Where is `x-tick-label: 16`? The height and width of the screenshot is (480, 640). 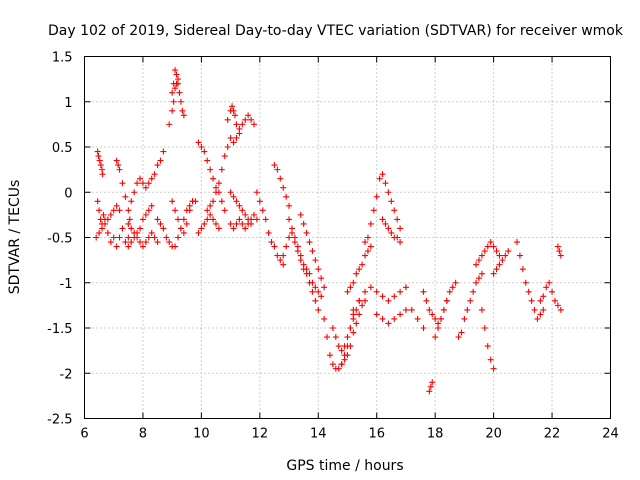
x-tick-label: 16 is located at coordinates (376, 434).